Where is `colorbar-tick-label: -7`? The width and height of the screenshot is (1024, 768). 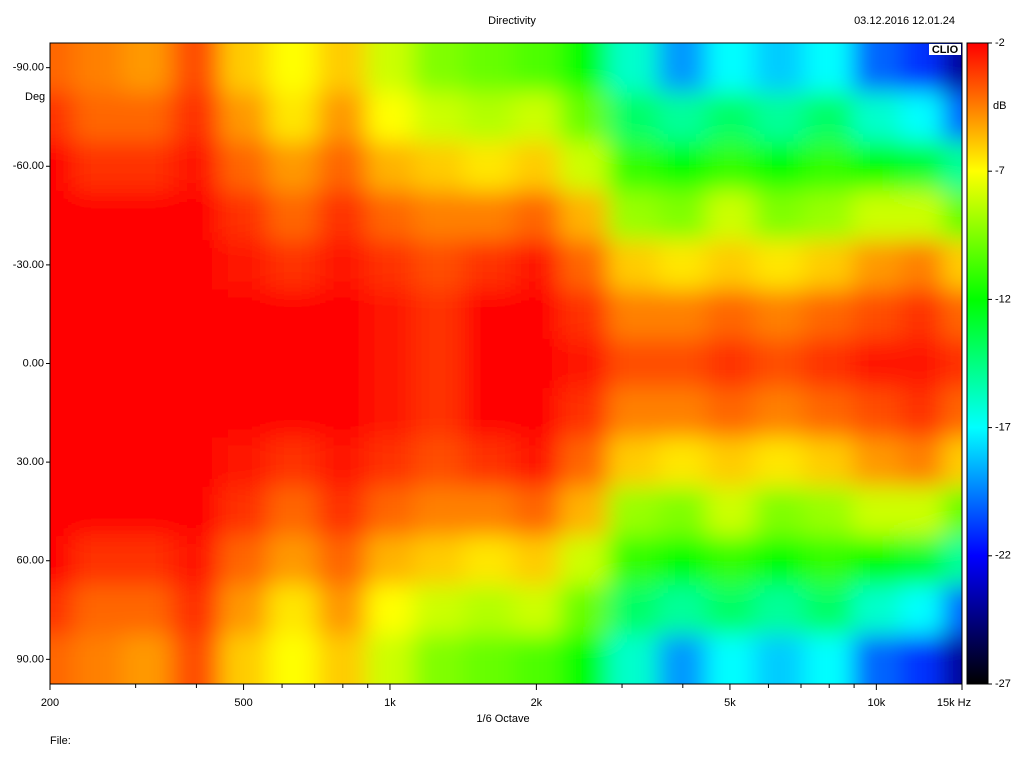 colorbar-tick-label: -7 is located at coordinates (1000, 171).